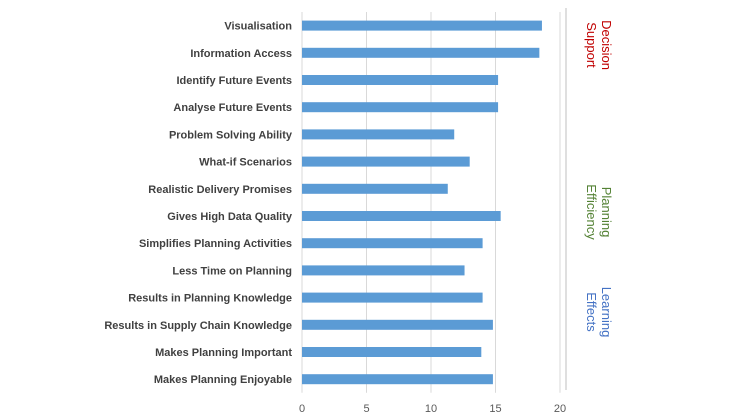  Describe the element at coordinates (232, 108) in the screenshot. I see `category-label: Analyse Future Events` at that location.